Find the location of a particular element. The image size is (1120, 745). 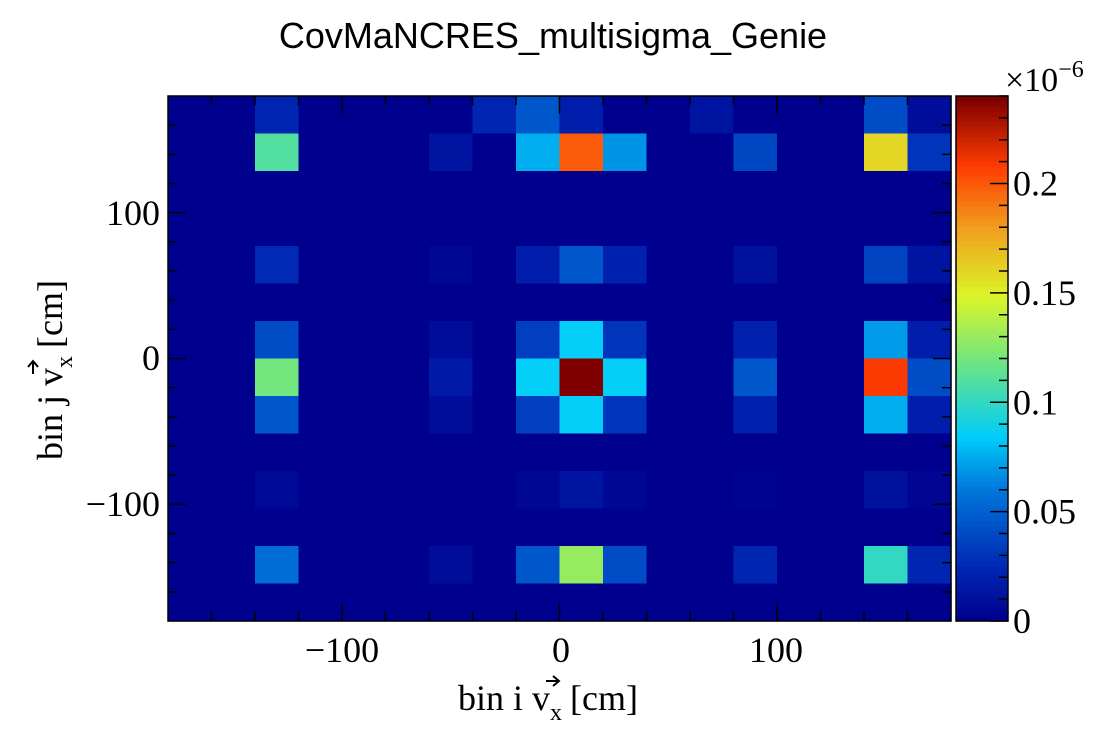

x-axis-label: bin i vx [cm] is located at coordinates (548, 700).